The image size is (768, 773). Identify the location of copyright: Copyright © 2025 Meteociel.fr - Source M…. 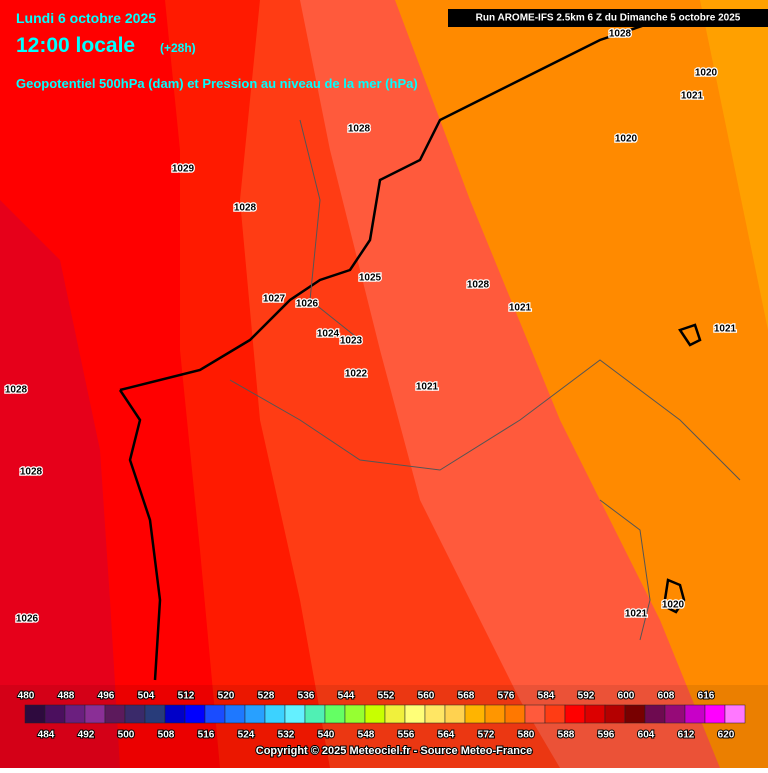
(394, 751).